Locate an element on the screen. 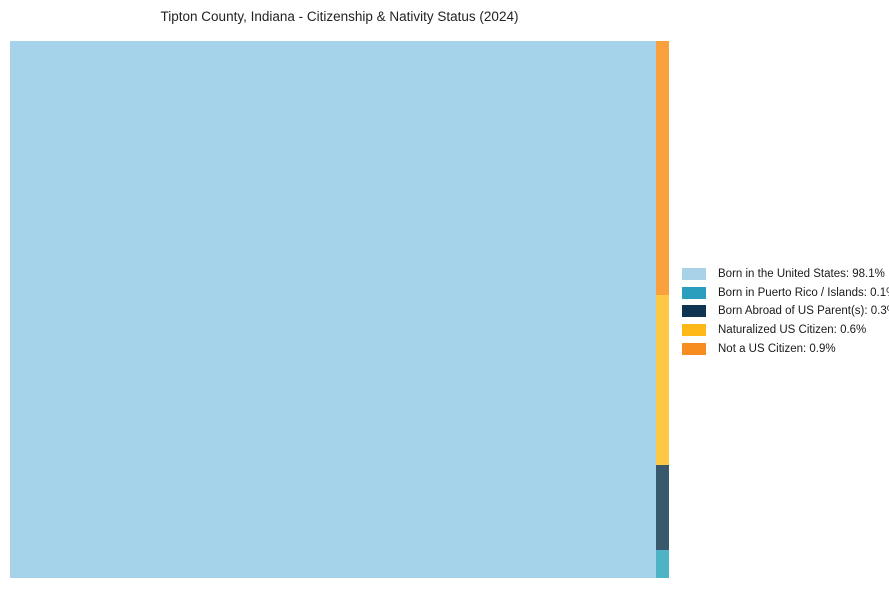 This screenshot has width=889, height=590. legend-item-born-in-puerto-rico-islands: Born in Puerto Rico / Islands: 0.1% is located at coordinates (785, 293).